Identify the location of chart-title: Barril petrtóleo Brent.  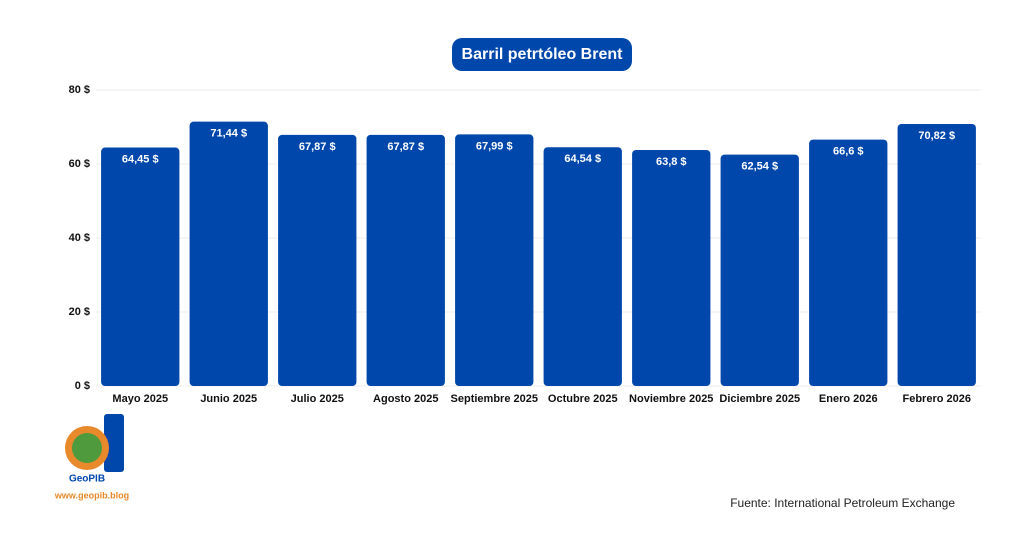
(543, 54).